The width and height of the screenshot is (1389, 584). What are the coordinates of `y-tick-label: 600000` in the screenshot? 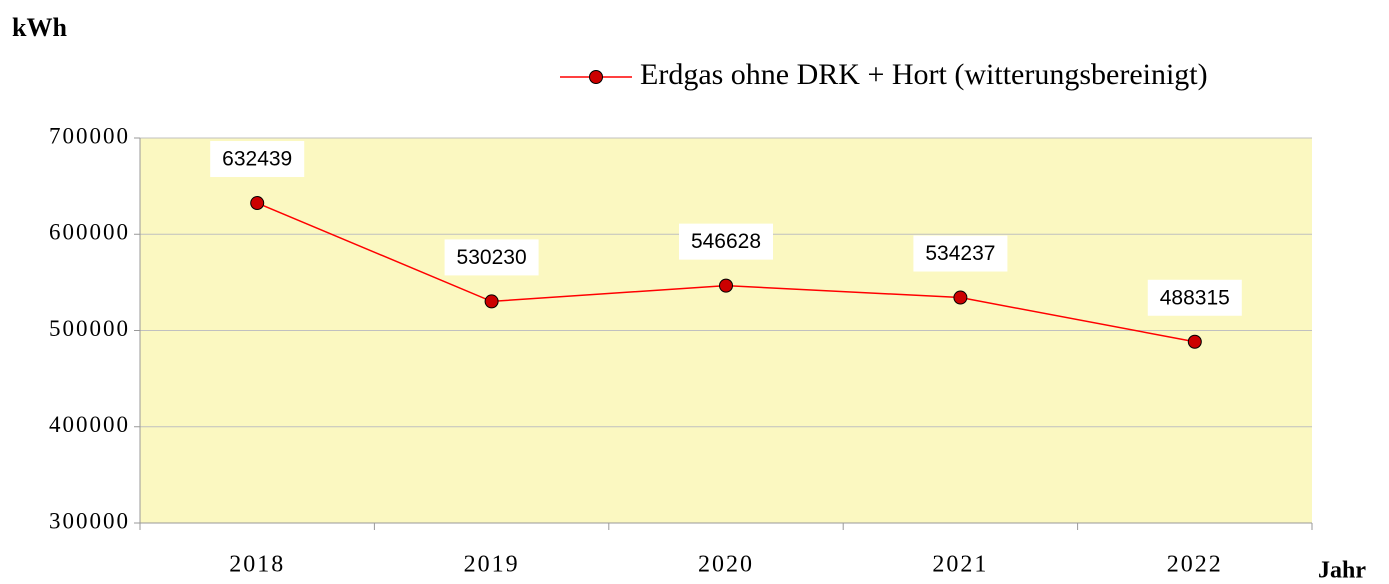 It's located at (89, 232).